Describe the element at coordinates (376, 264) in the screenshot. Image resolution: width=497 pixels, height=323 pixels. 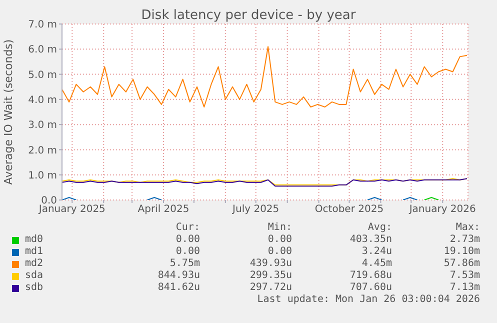
I see `text: 4.45m` at that location.